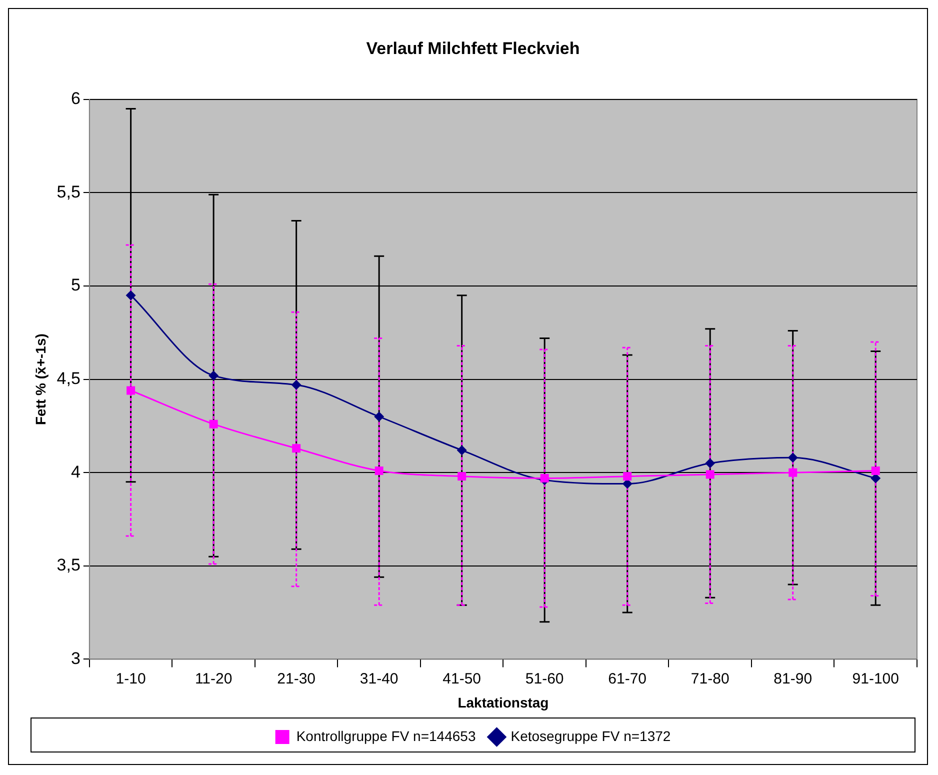 The height and width of the screenshot is (775, 938). I want to click on x-tick-label: 71-80, so click(710, 679).